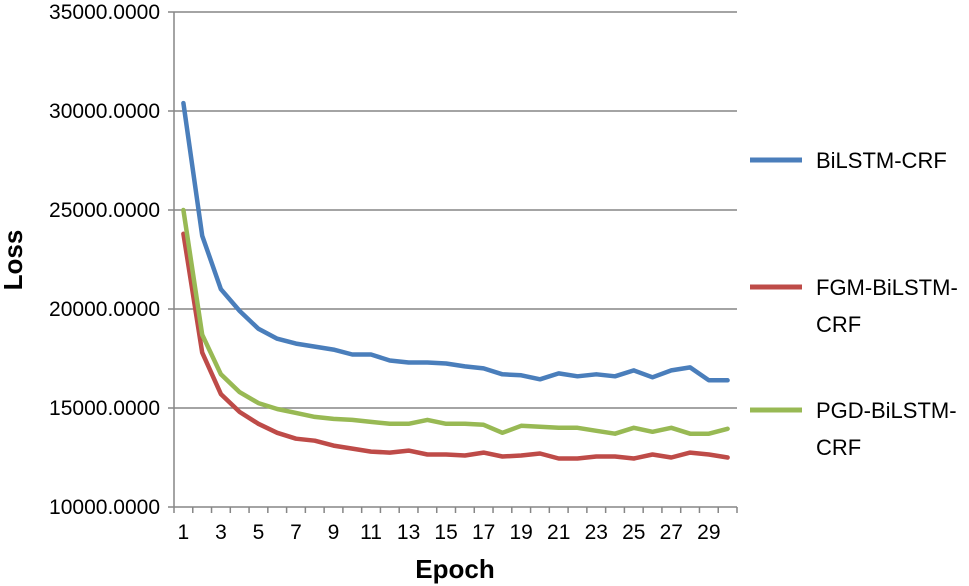 The image size is (969, 586). I want to click on x-axis-title: Epoch, so click(454, 569).